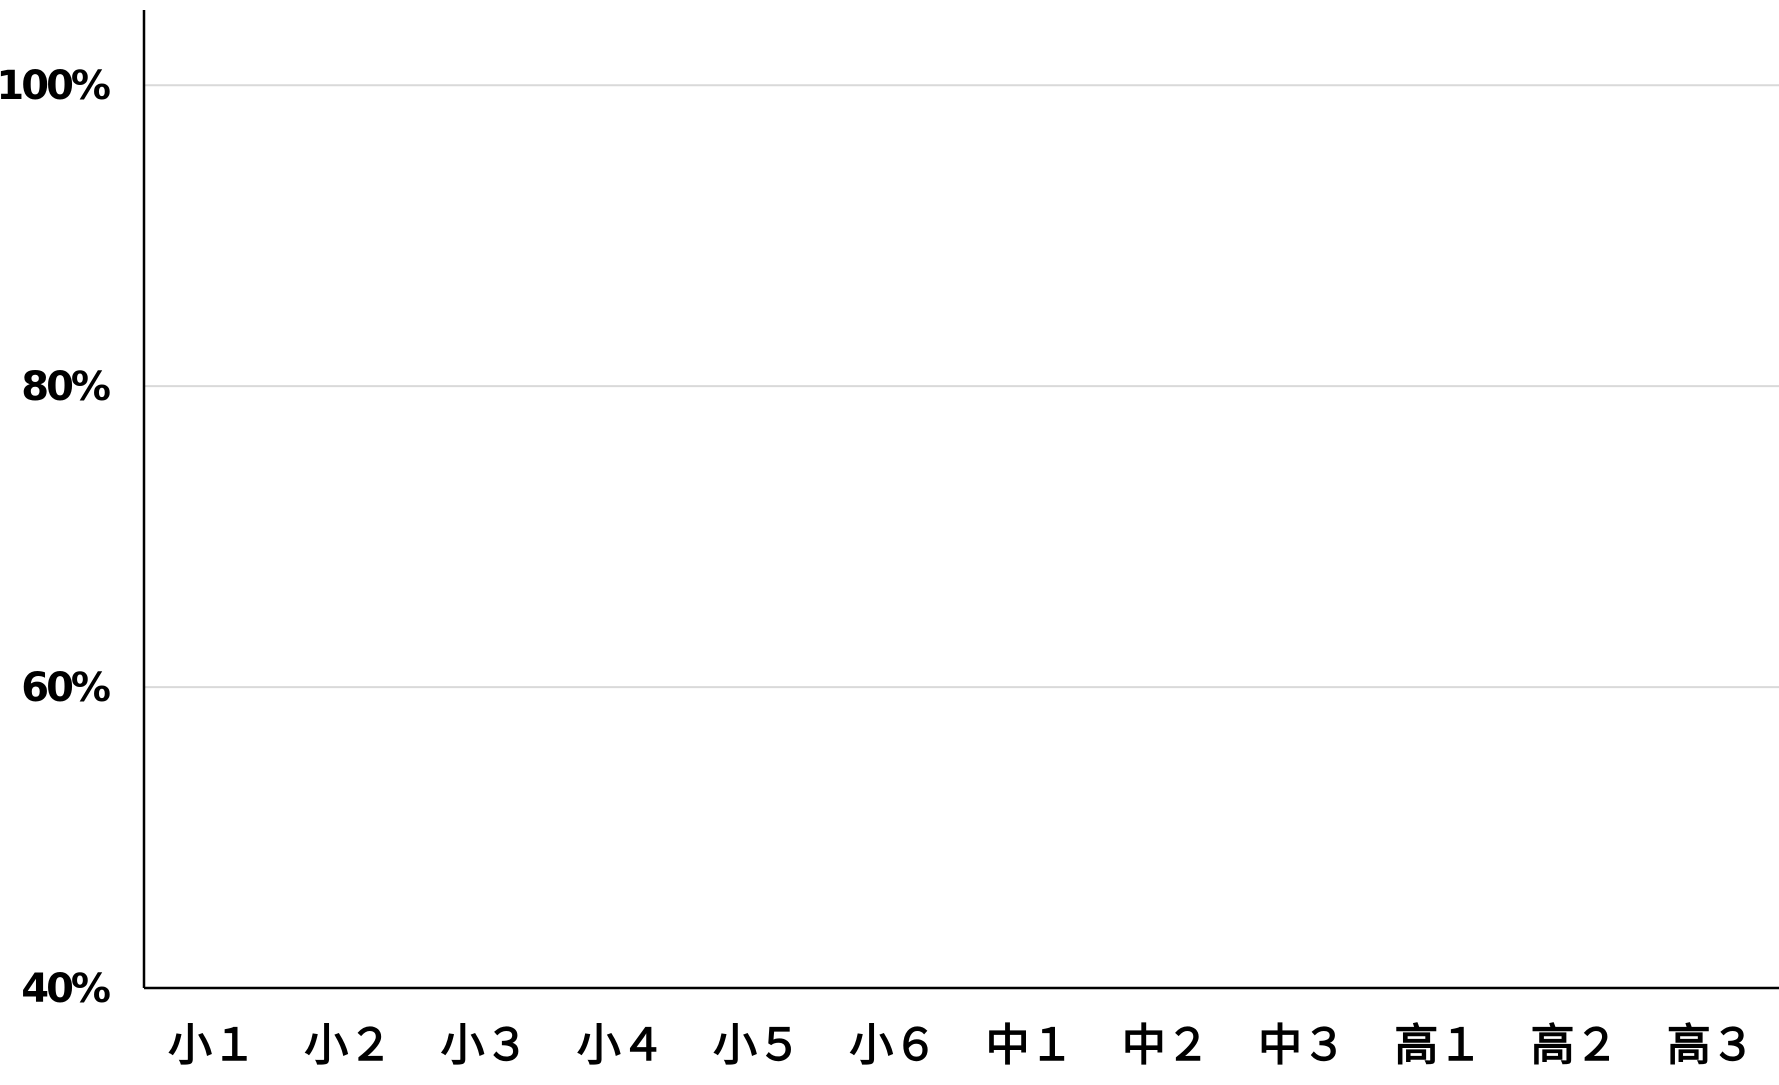  I want to click on x-tick-label: 小１, so click(212, 1045).